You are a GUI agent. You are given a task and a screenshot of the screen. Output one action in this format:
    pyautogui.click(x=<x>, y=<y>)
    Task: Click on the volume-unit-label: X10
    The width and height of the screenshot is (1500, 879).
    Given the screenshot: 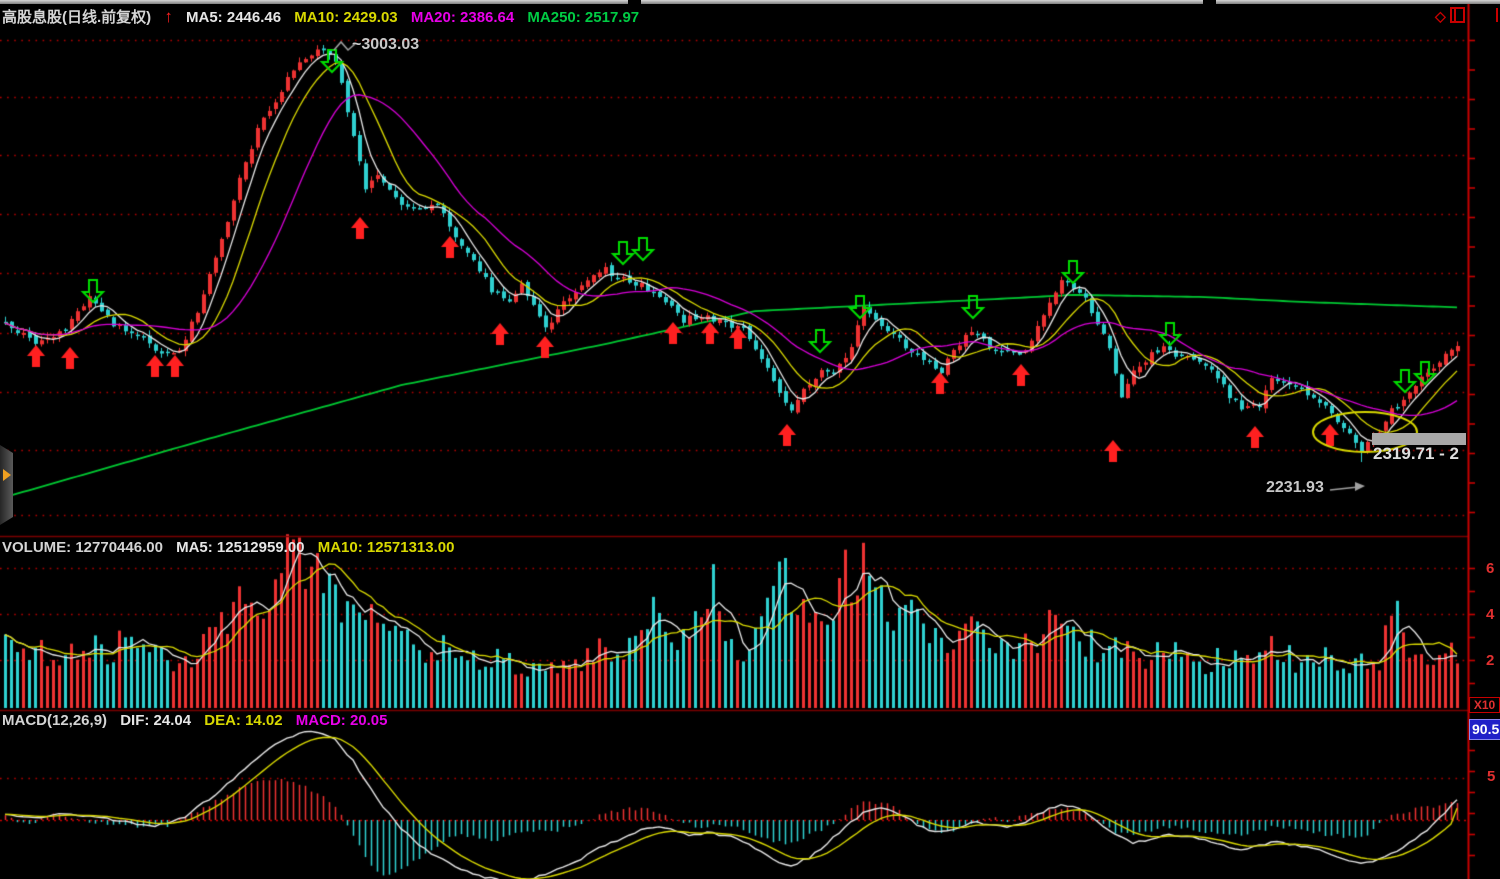 What is the action you would take?
    pyautogui.click(x=1484, y=705)
    